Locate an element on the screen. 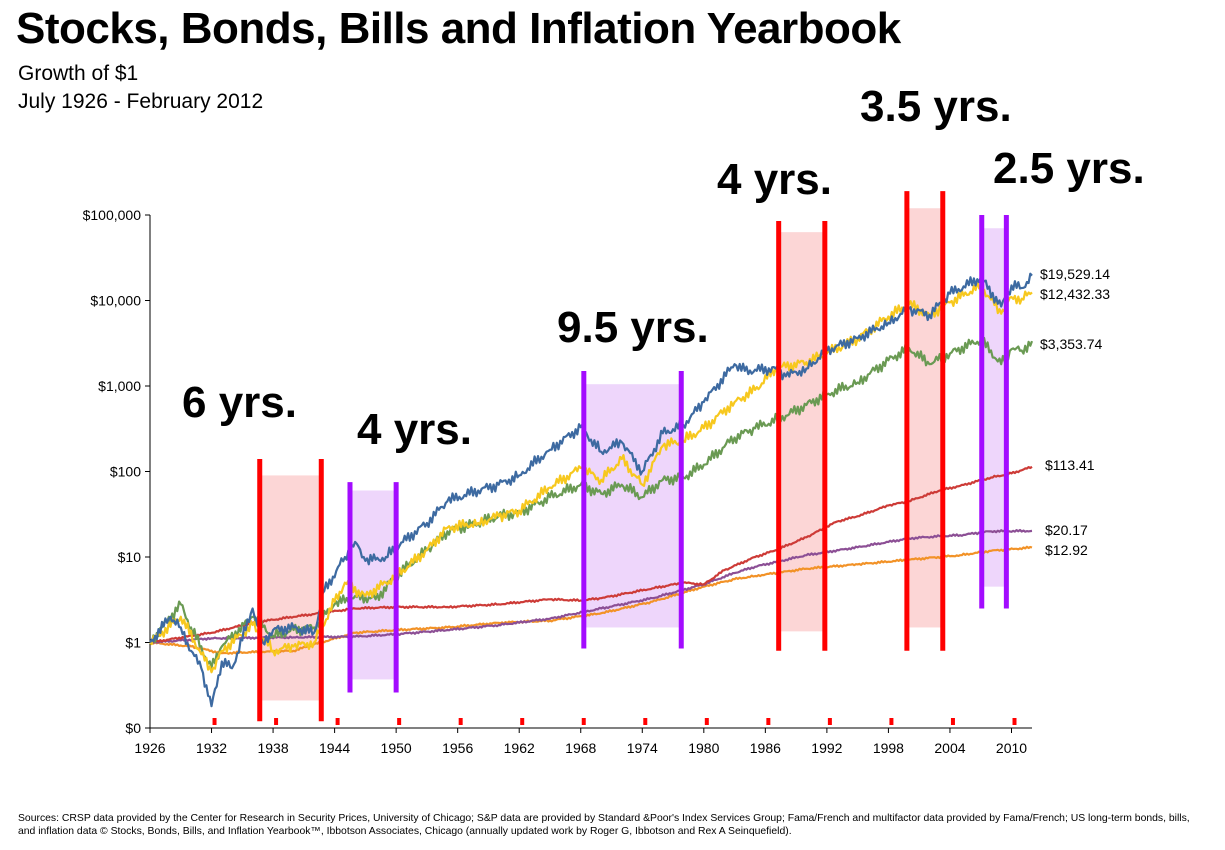  series-end-label: $12,432.33 is located at coordinates (1075, 294).